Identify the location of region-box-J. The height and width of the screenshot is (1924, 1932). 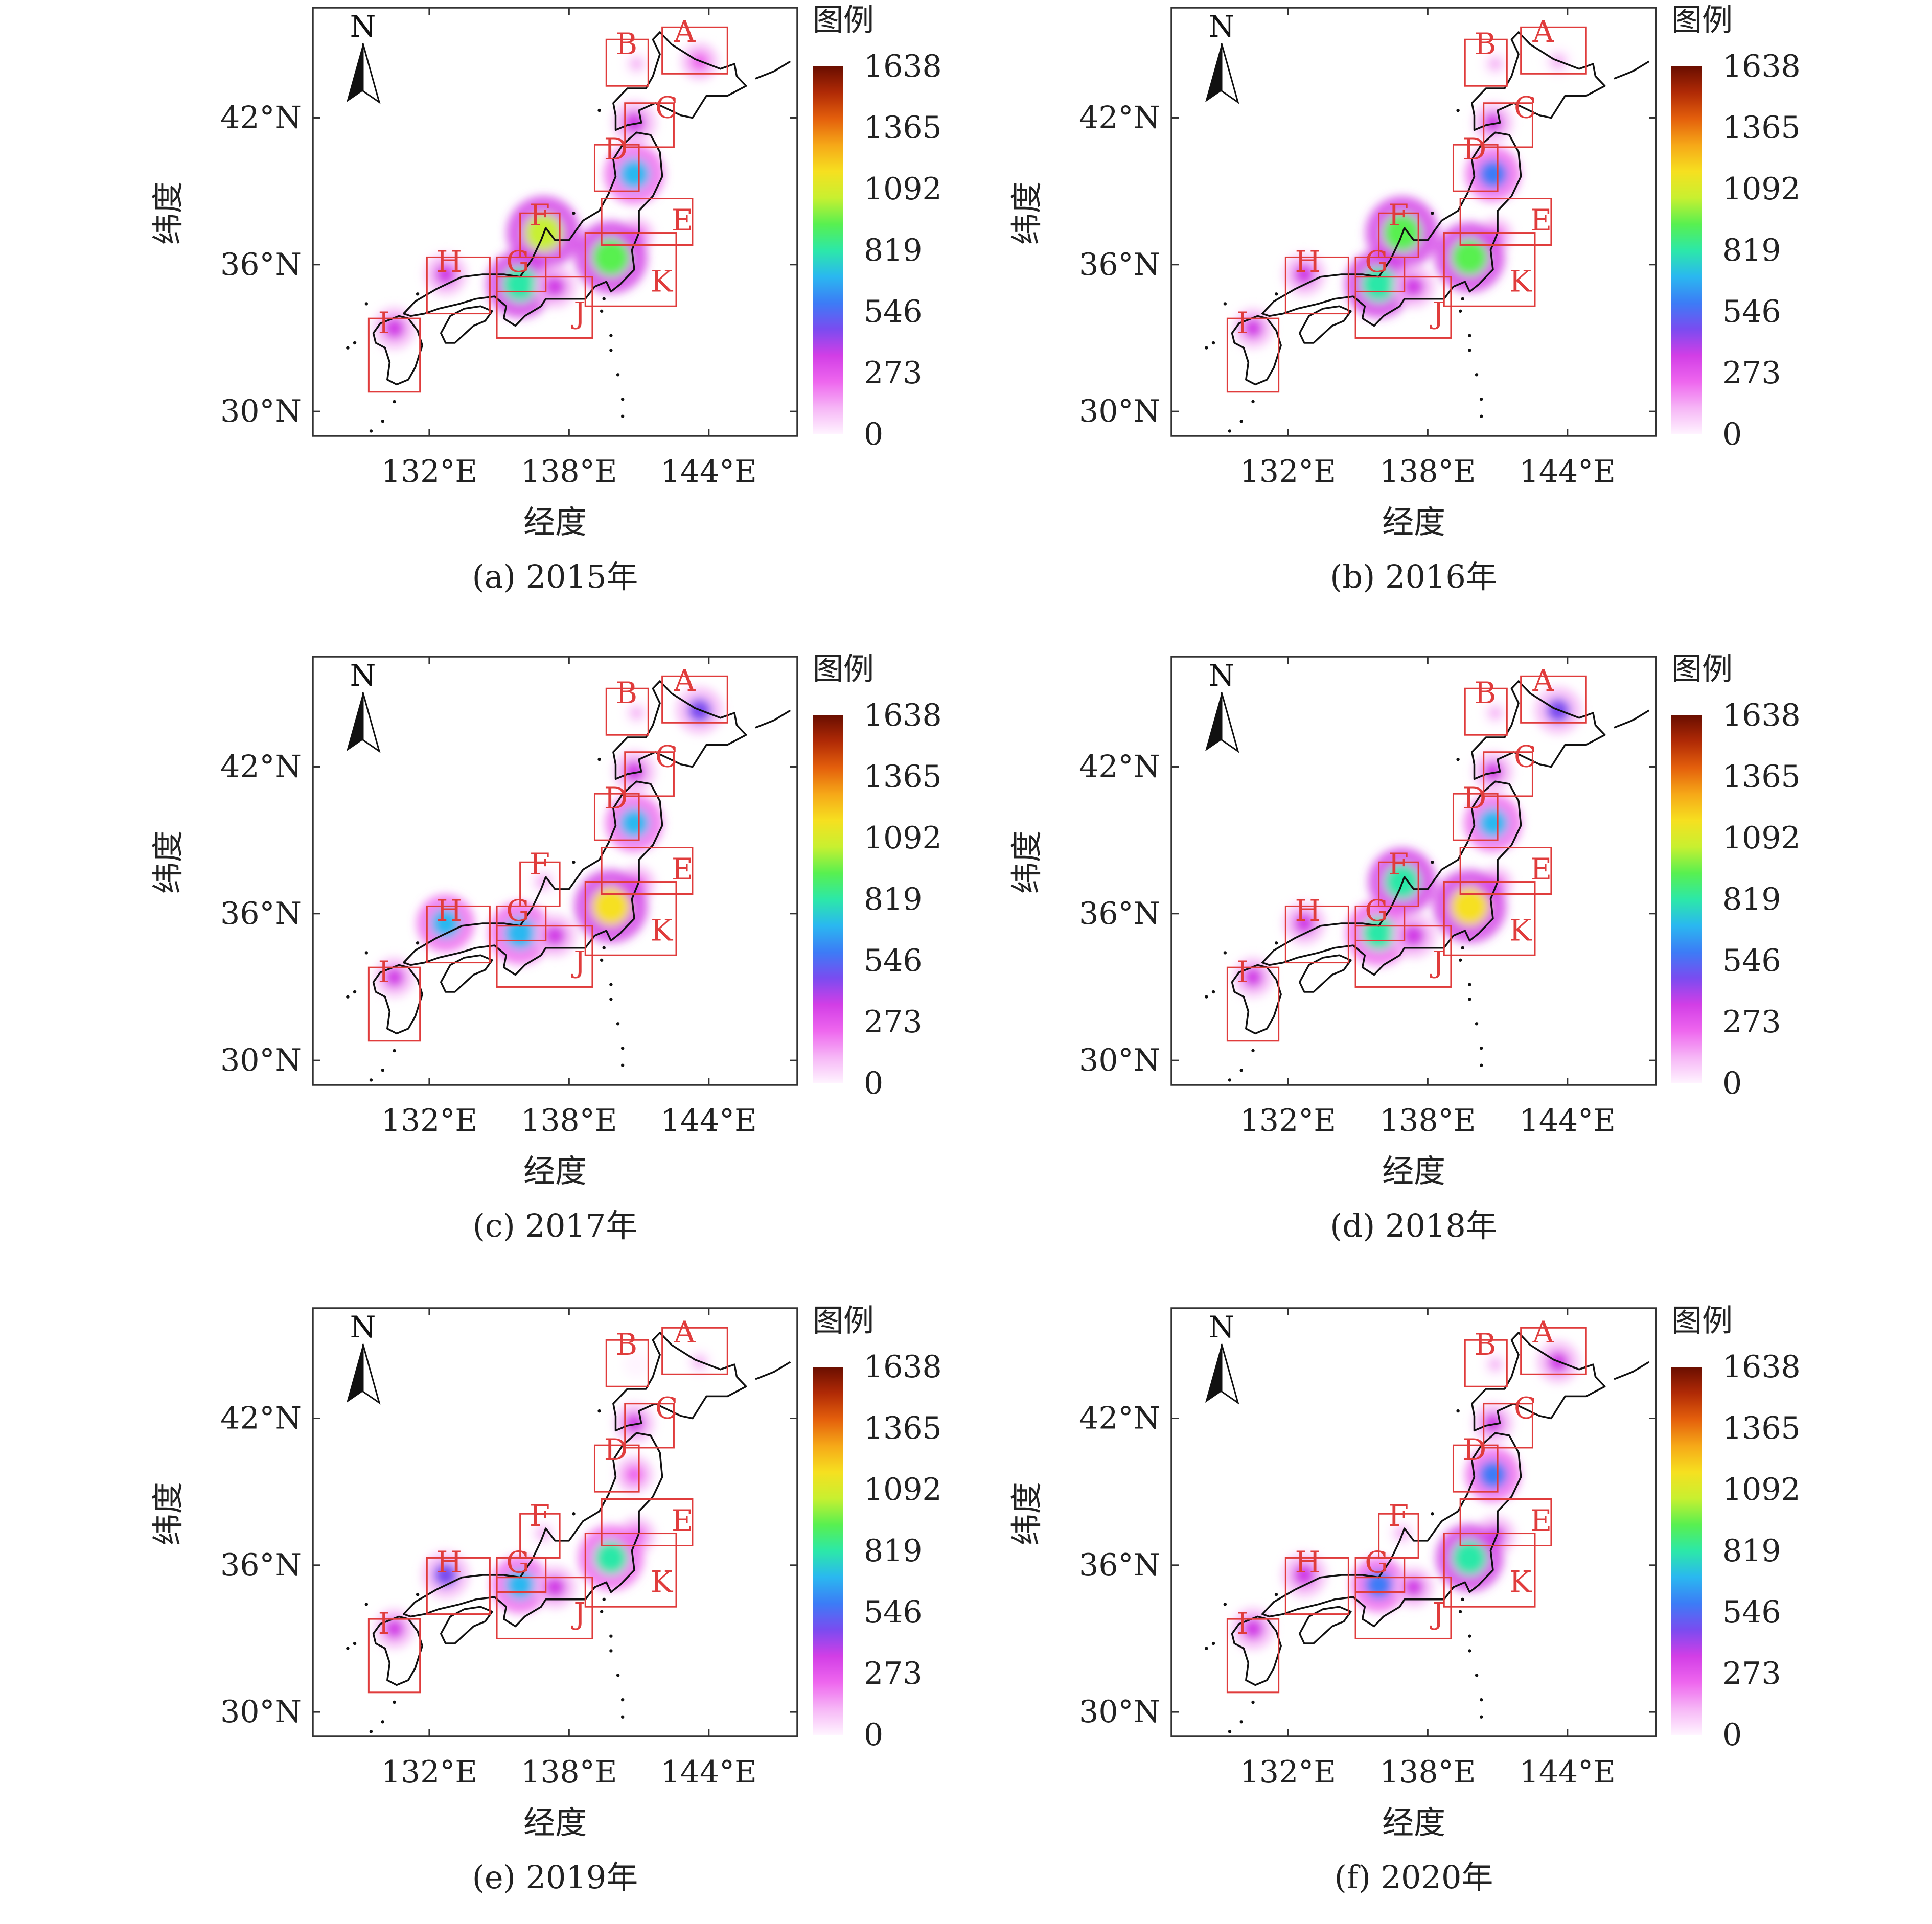
(544, 307).